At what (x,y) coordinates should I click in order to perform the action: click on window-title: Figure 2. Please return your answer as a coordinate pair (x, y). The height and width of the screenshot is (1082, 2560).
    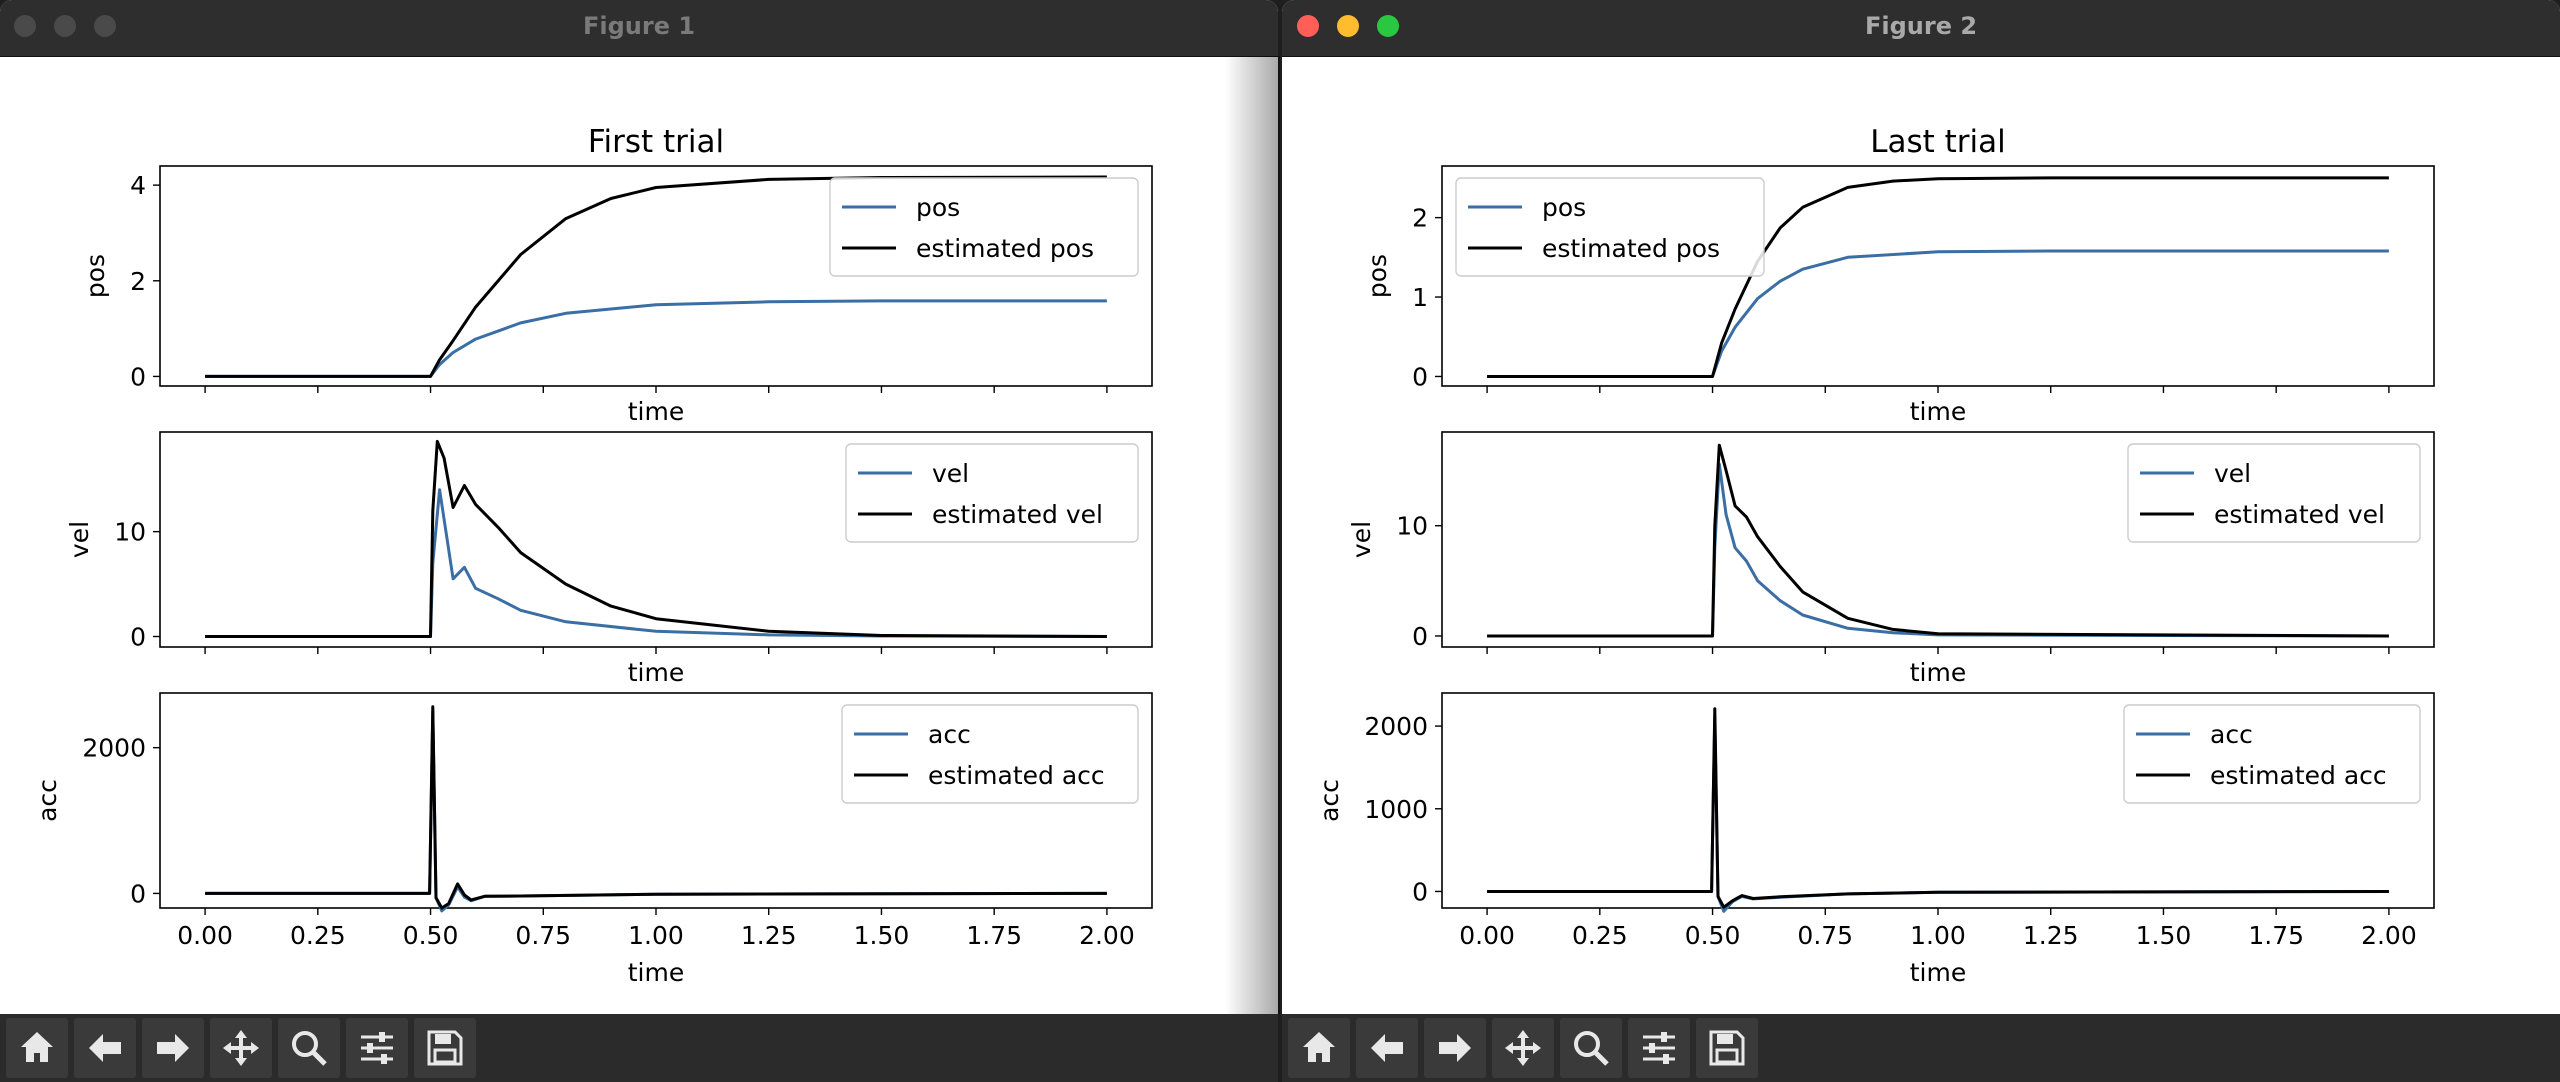
    Looking at the image, I should click on (1921, 26).